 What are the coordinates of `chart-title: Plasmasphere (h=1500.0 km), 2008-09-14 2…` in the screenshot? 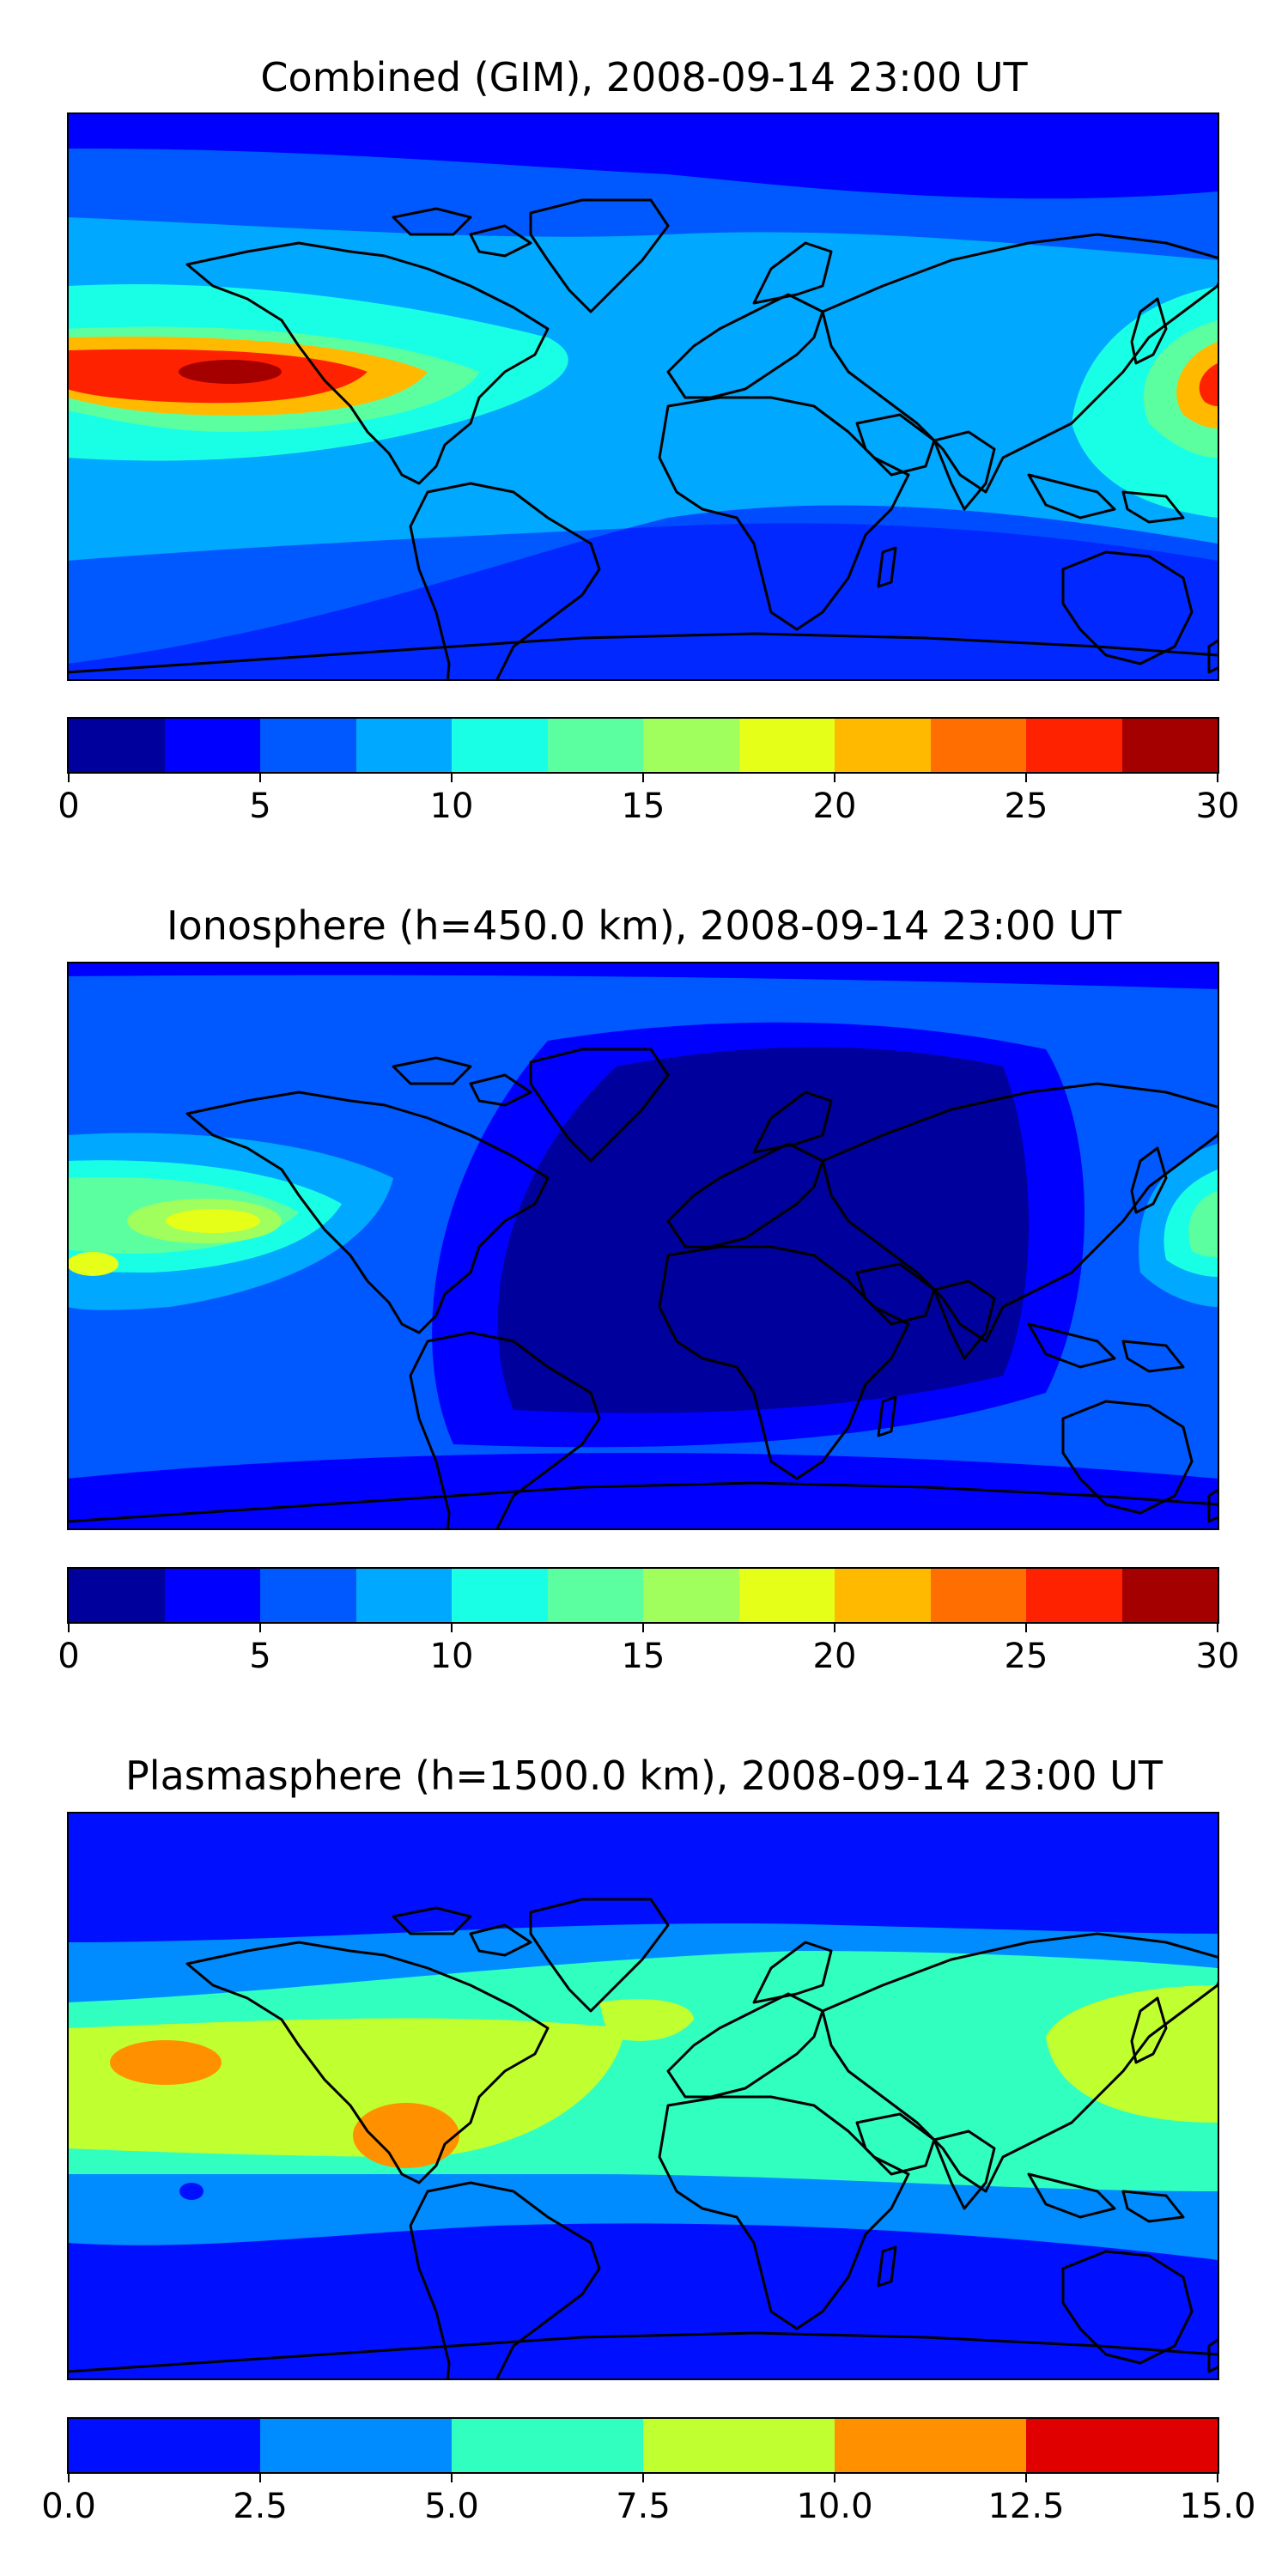 It's located at (644, 1776).